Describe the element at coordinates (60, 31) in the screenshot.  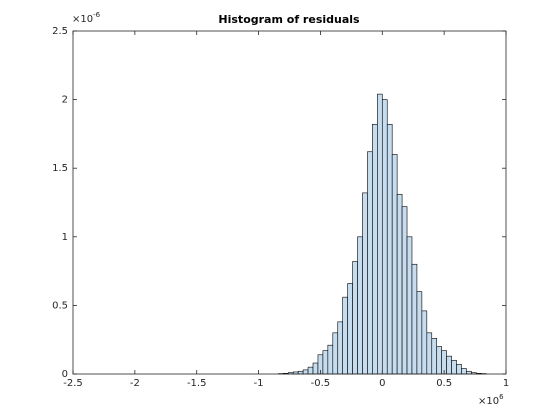
I see `y-tick-label: 2.5` at that location.